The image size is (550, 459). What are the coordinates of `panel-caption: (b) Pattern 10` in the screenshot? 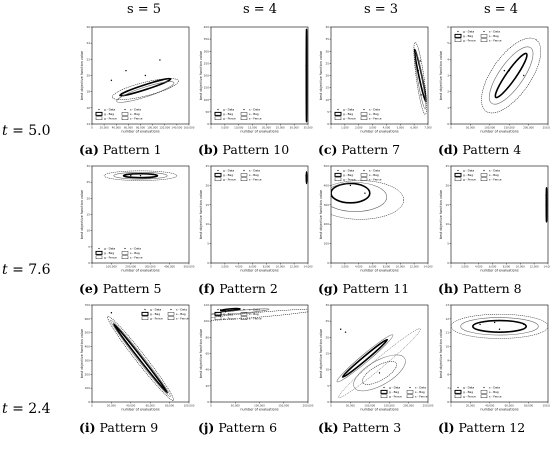 It's located at (243, 149).